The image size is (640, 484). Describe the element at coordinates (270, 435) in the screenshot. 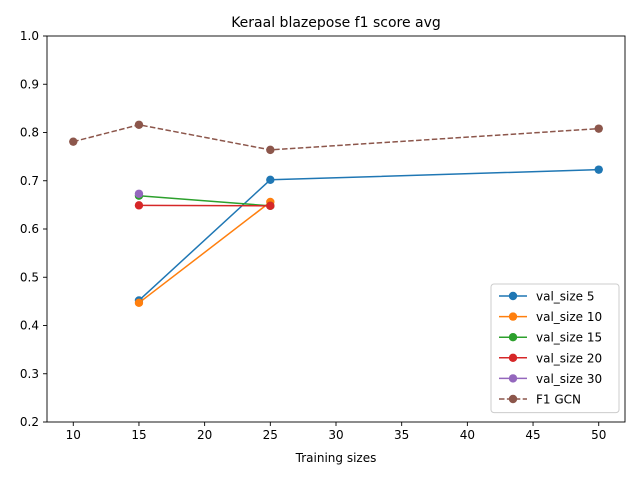

I see `x-tick-label: 25` at that location.